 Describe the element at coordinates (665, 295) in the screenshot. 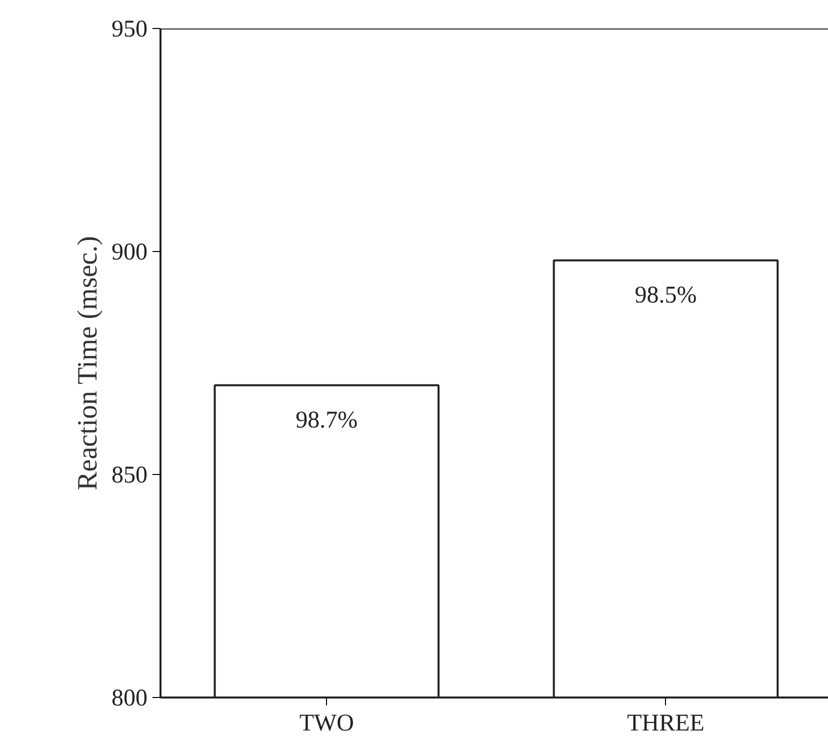

I see `annotation: 98.5%` at that location.